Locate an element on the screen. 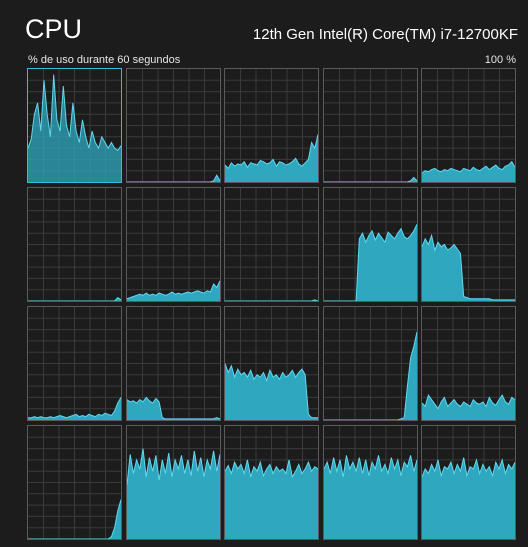 The image size is (528, 547). cpu-model-name: 12th Gen Intel(R) Core(TM) i7-12700KF is located at coordinates (385, 34).